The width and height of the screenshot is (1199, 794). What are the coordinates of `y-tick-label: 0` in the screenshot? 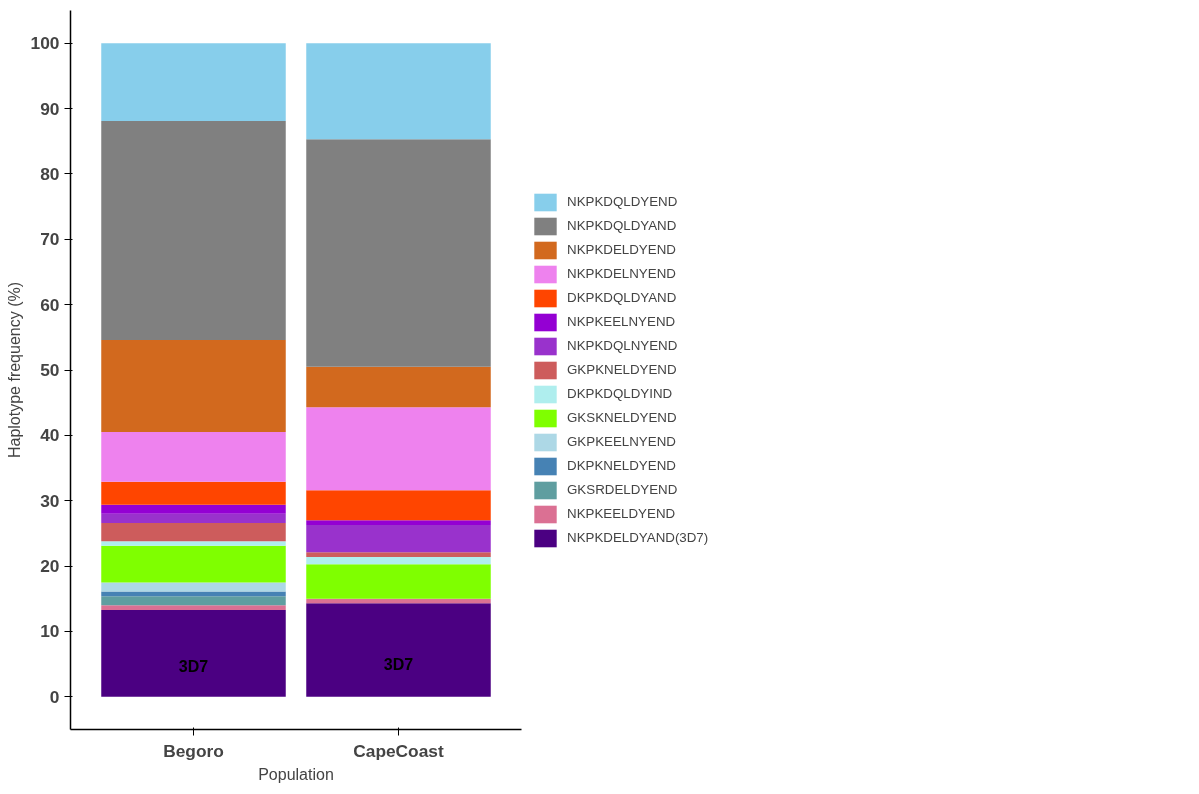 It's located at (54, 696).